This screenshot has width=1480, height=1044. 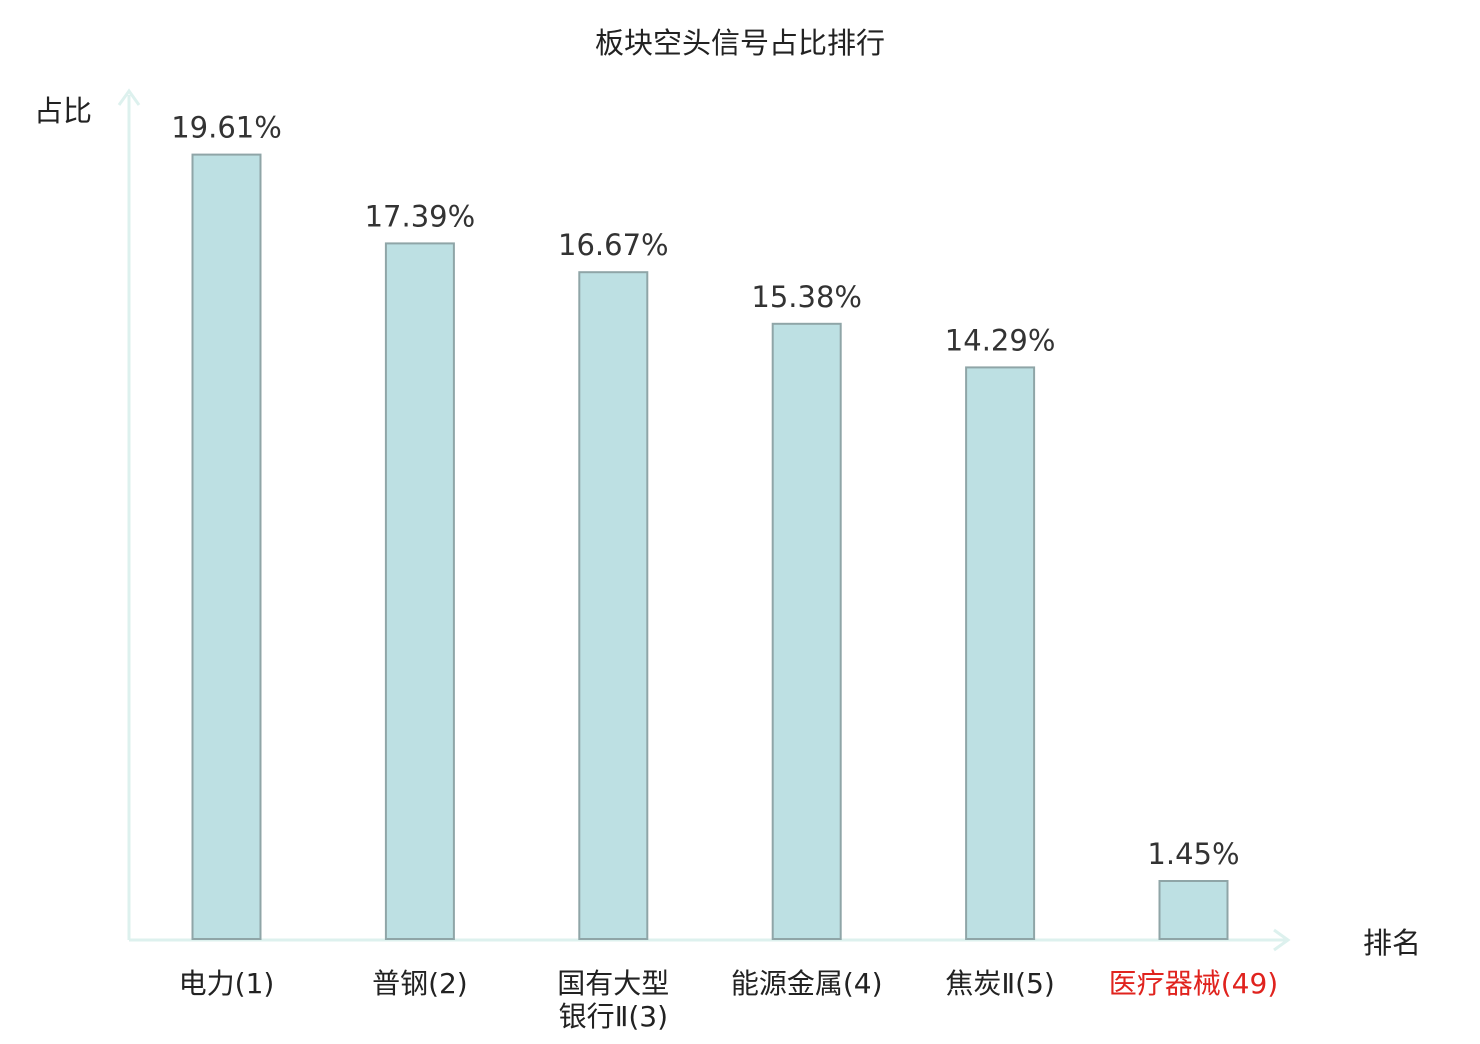 I want to click on data-label: 16.67%, so click(x=613, y=245).